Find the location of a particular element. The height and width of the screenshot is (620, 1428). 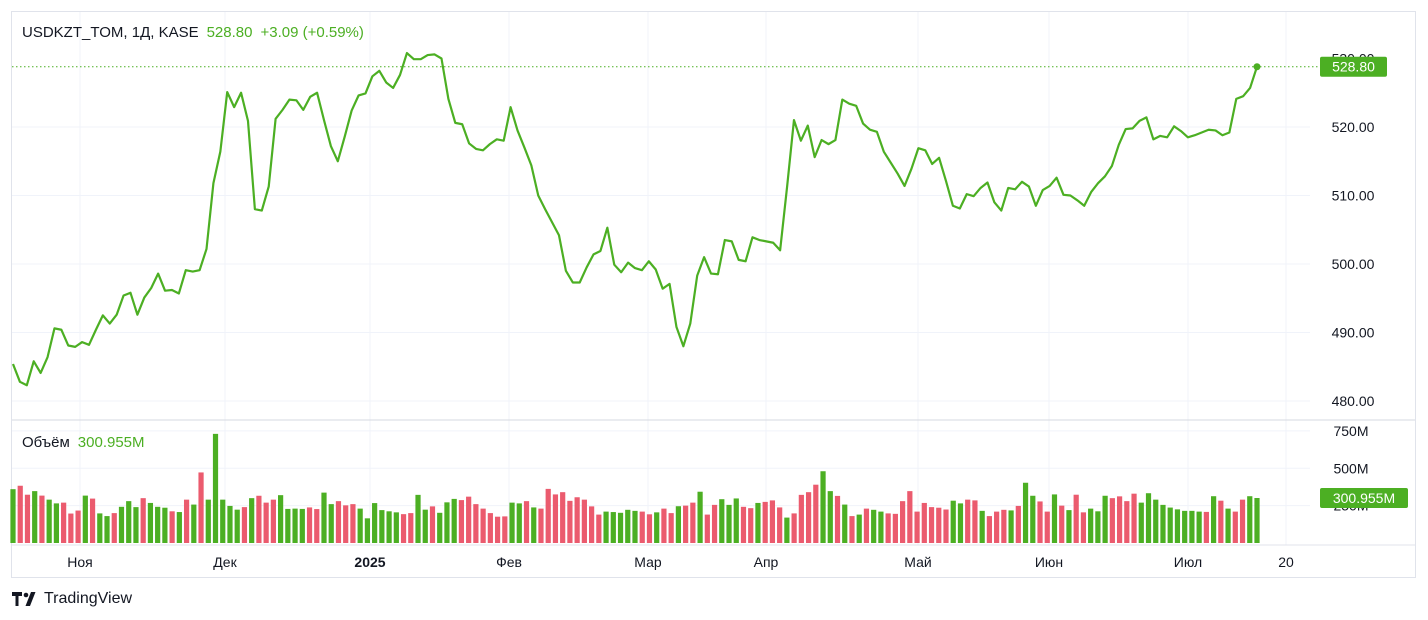

brand-name: TradingView is located at coordinates (88, 598).